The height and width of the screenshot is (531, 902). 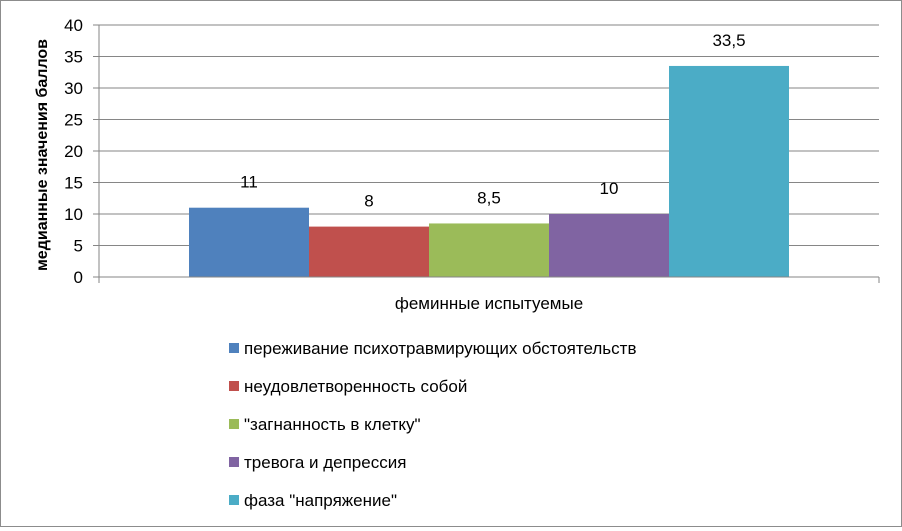 I want to click on y-tick-label: 15, so click(x=73, y=183).